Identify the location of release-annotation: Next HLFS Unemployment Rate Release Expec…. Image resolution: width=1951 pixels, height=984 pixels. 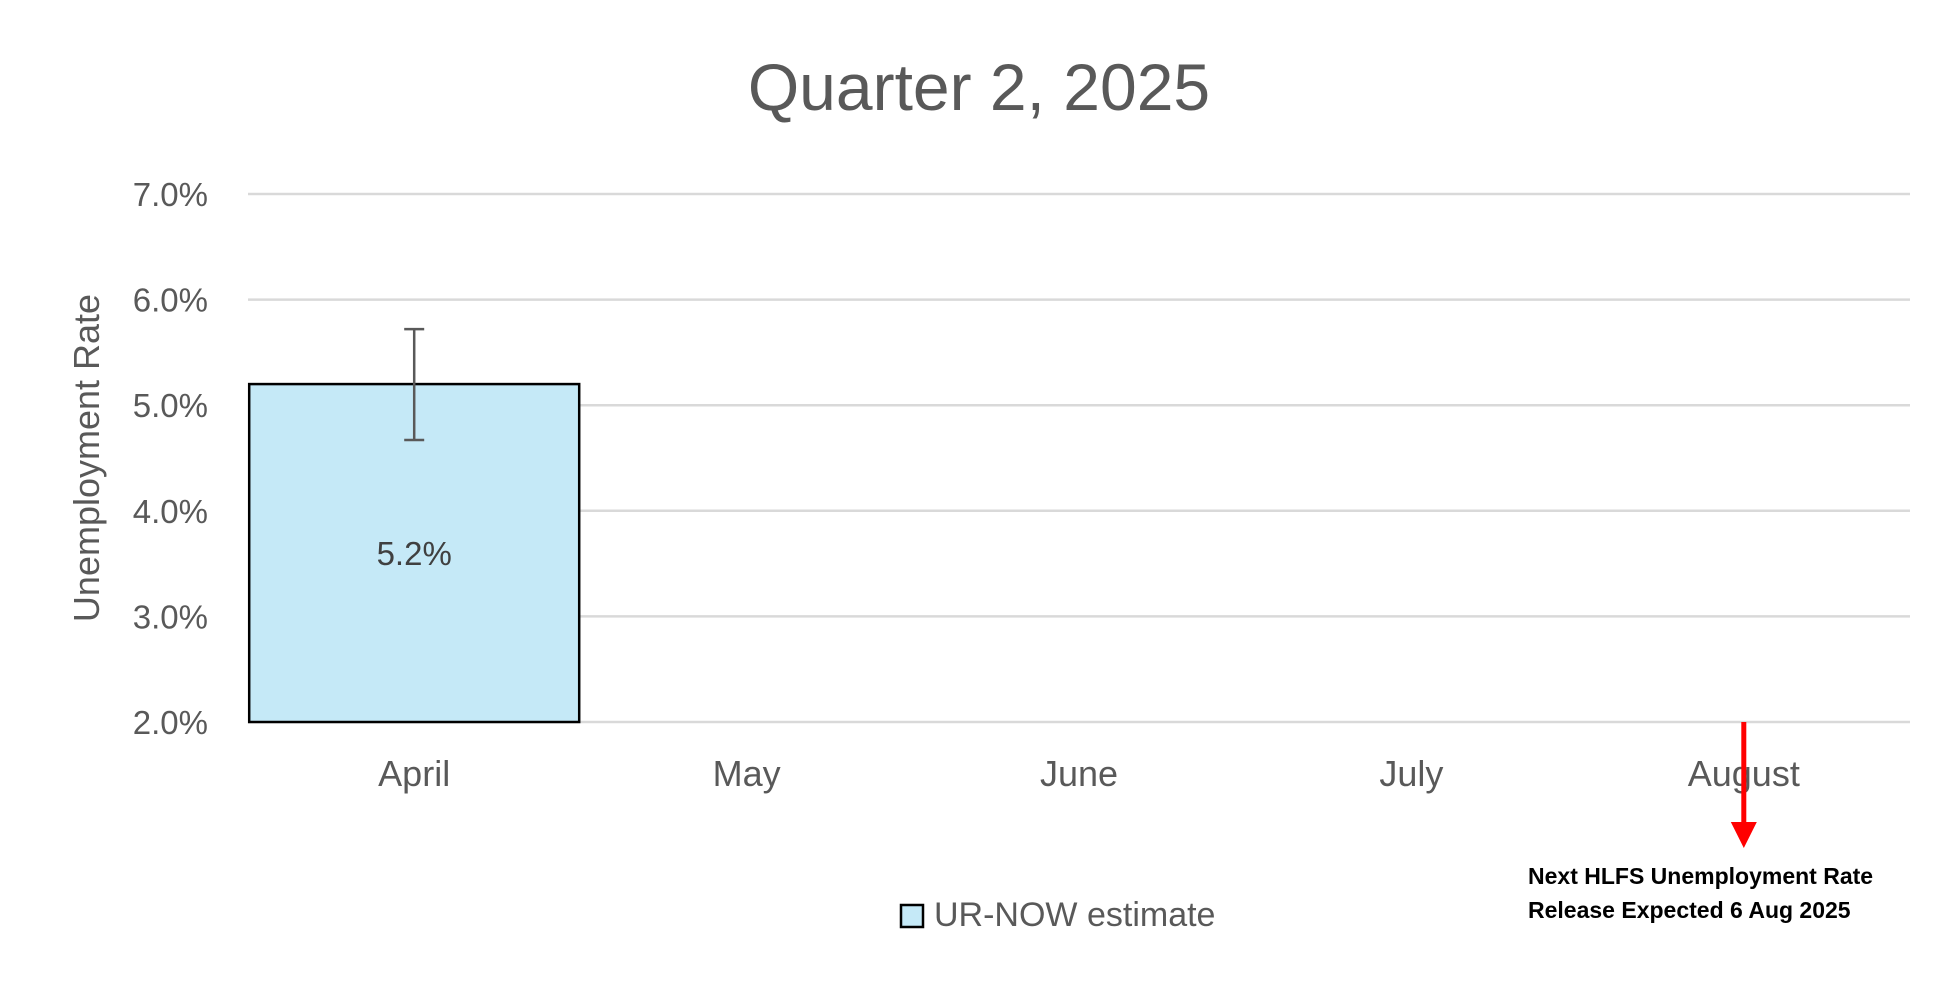
(1700, 822).